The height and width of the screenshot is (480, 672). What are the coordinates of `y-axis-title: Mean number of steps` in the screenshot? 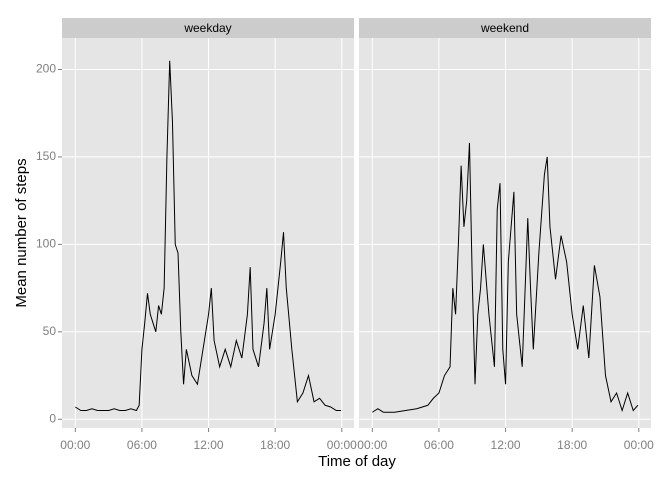 It's located at (21, 232).